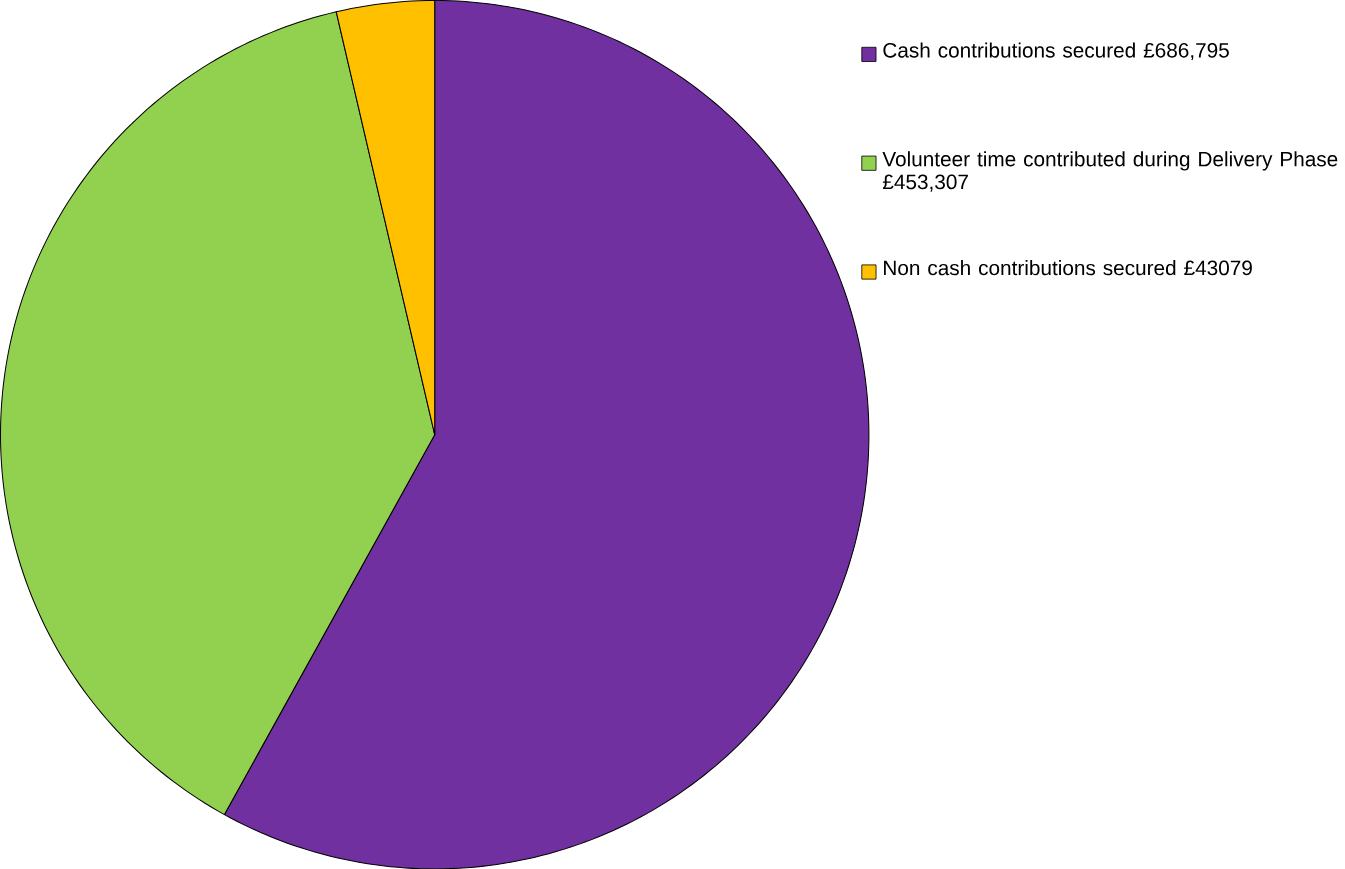 Image resolution: width=1345 pixels, height=869 pixels. I want to click on legend-label: Cash contributions secured £686,795, so click(1056, 51).